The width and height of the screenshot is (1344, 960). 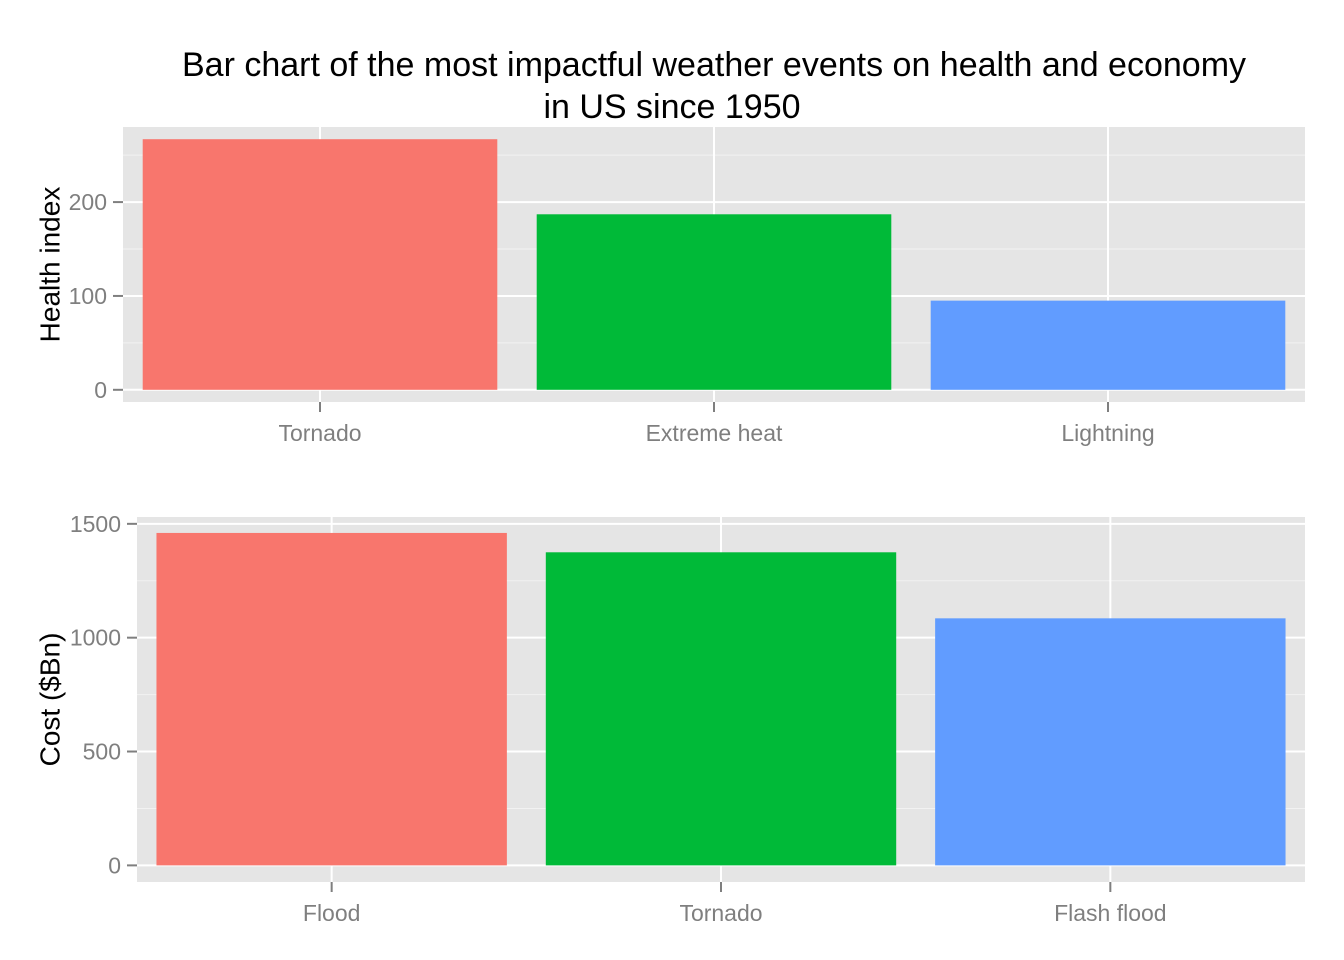 I want to click on bar-extreme-heat, so click(x=714, y=302).